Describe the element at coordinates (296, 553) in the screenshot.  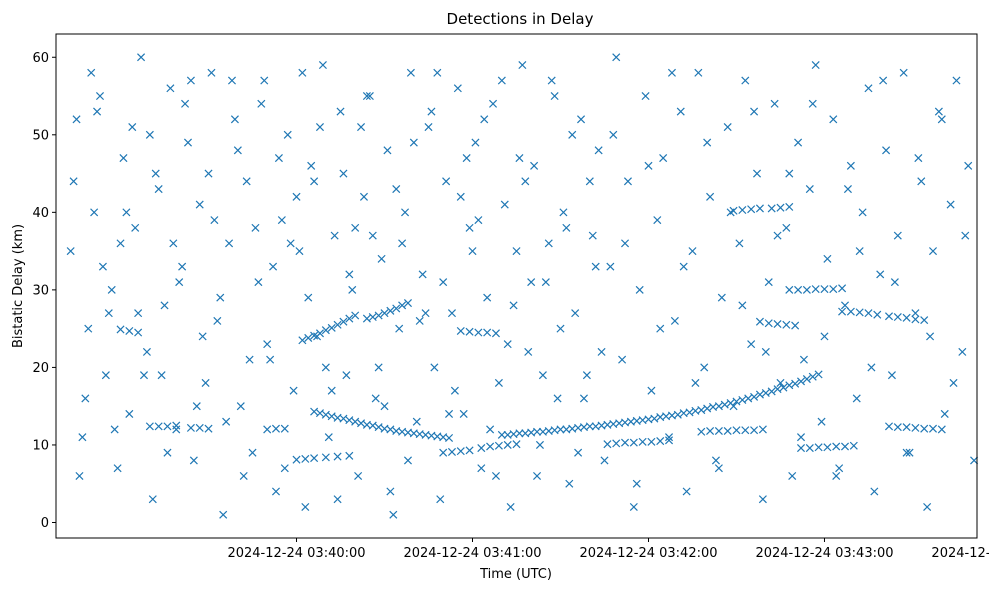
I see `x-tick-label-0: 2024-12-24 03:40:00` at that location.